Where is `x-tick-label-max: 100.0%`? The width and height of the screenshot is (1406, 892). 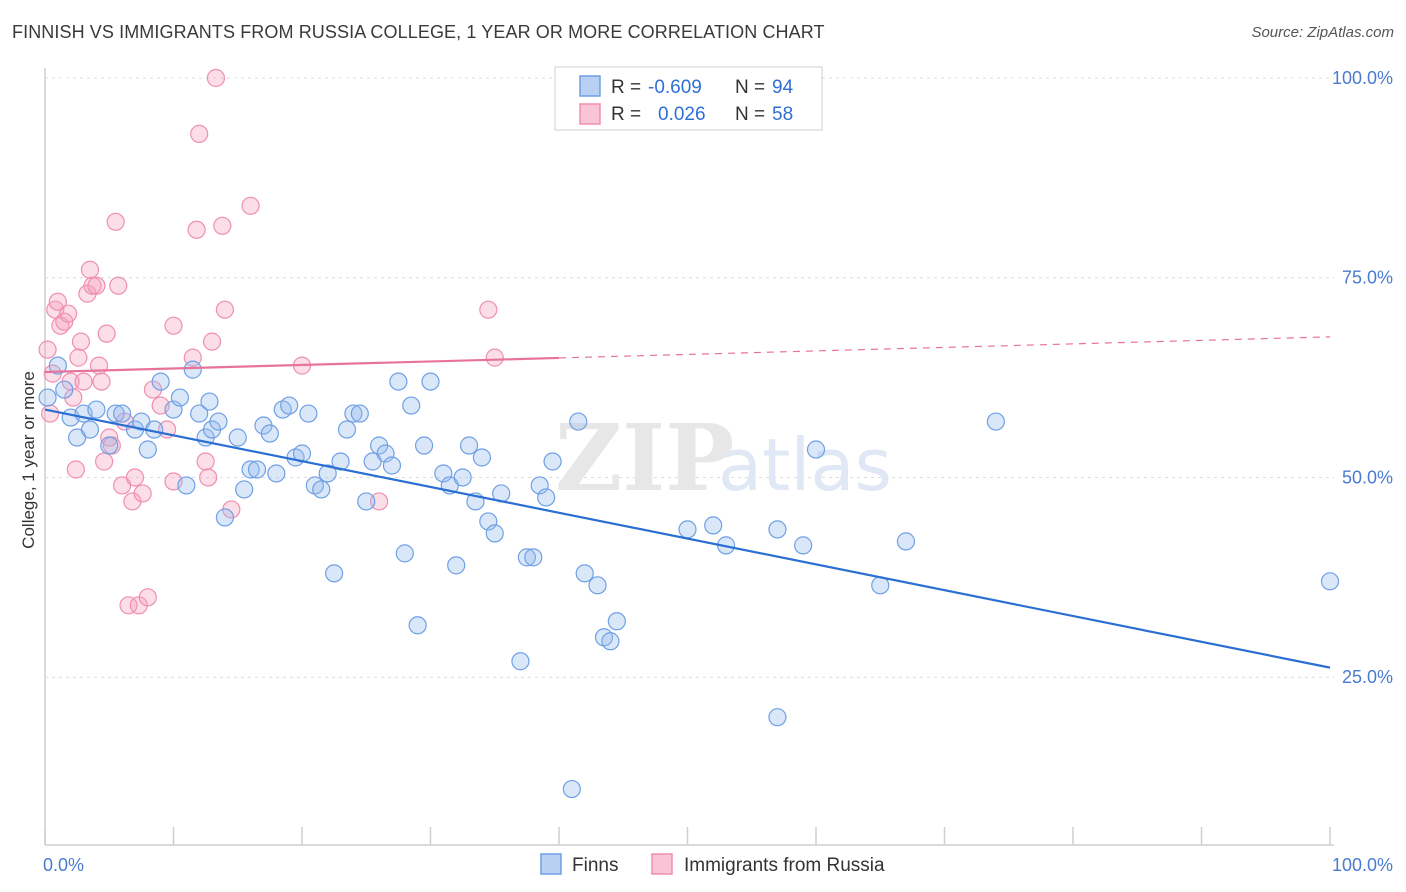 x-tick-label-max: 100.0% is located at coordinates (1362, 865).